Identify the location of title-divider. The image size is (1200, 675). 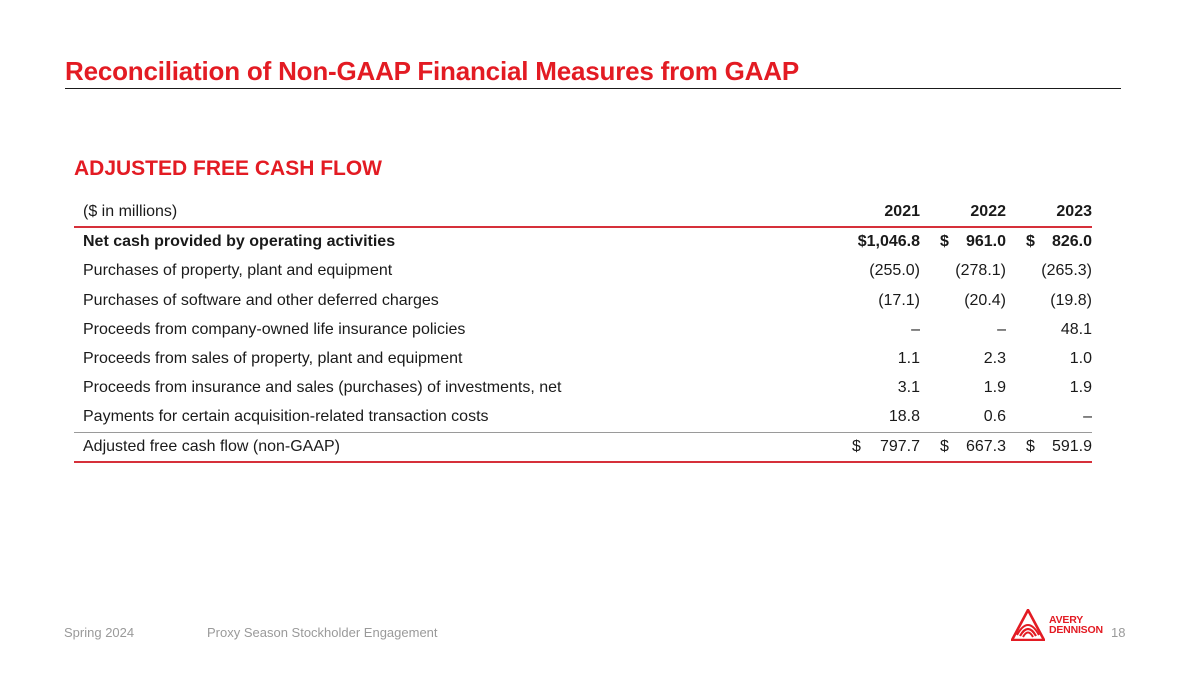
(593, 88).